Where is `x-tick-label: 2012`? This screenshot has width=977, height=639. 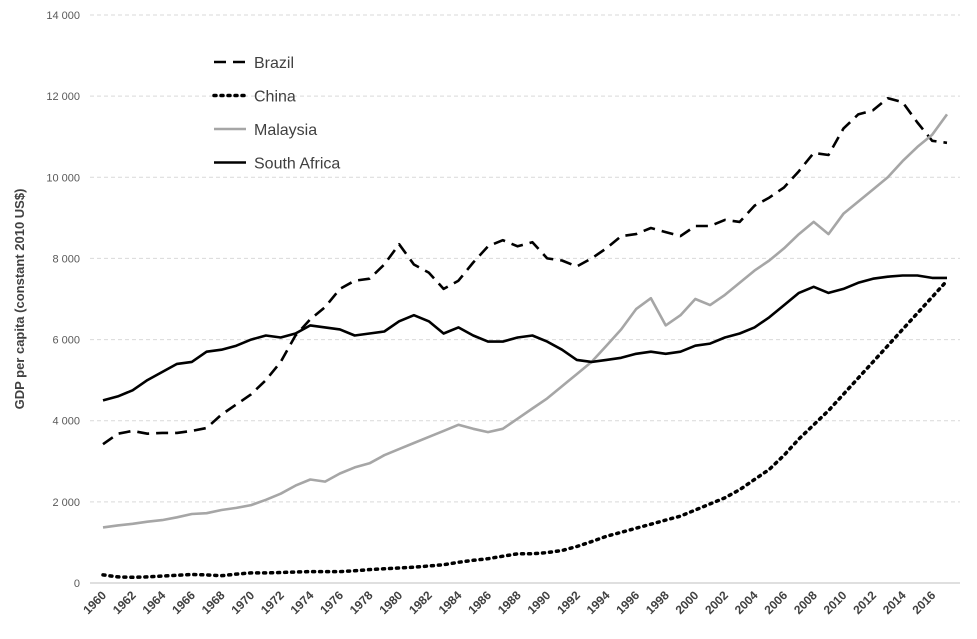 x-tick-label: 2012 is located at coordinates (864, 602).